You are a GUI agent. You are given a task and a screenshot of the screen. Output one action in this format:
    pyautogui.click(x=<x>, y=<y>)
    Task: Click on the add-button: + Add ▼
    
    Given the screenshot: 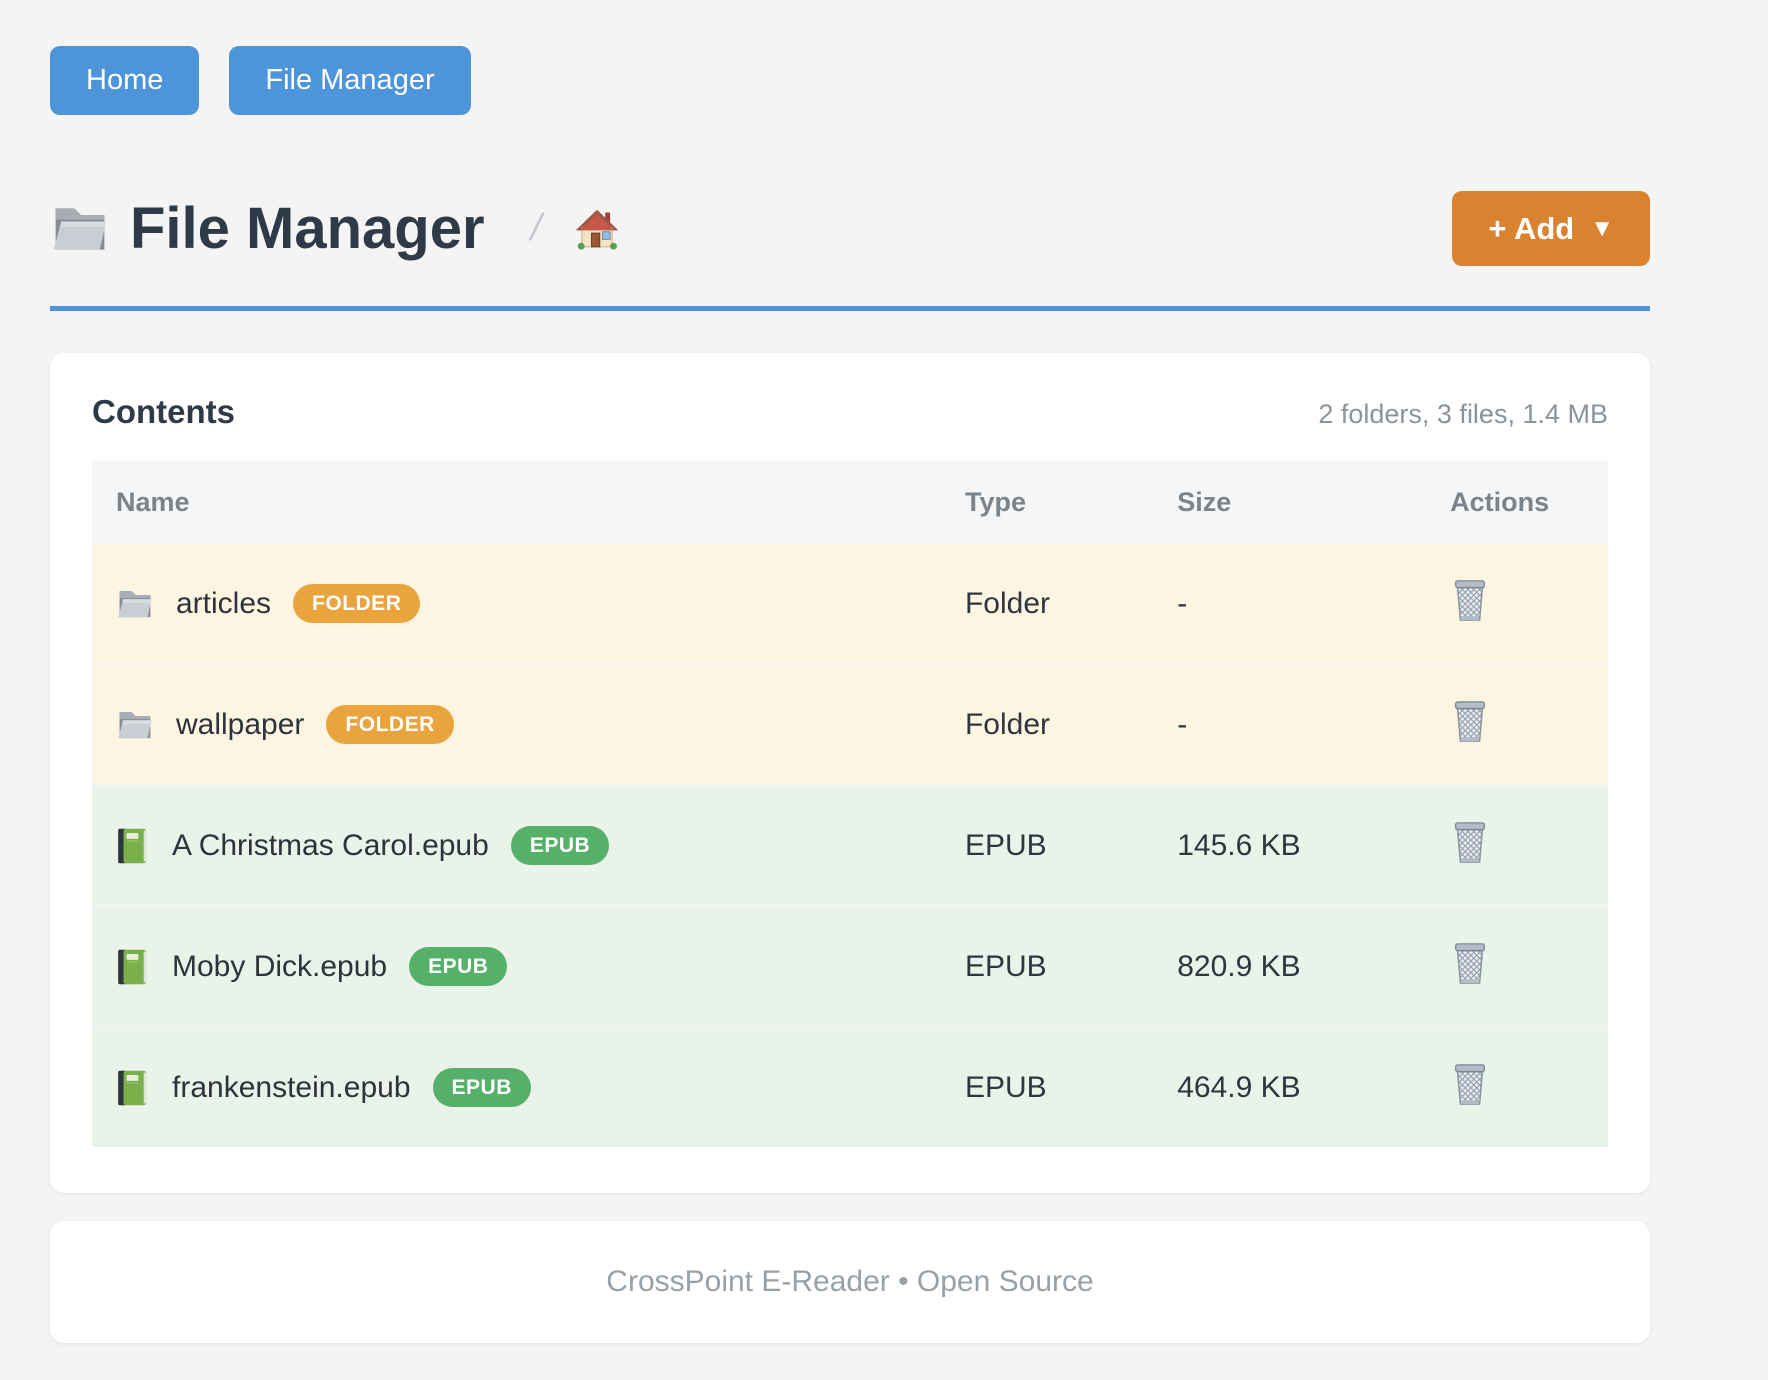 What is the action you would take?
    pyautogui.click(x=1551, y=228)
    